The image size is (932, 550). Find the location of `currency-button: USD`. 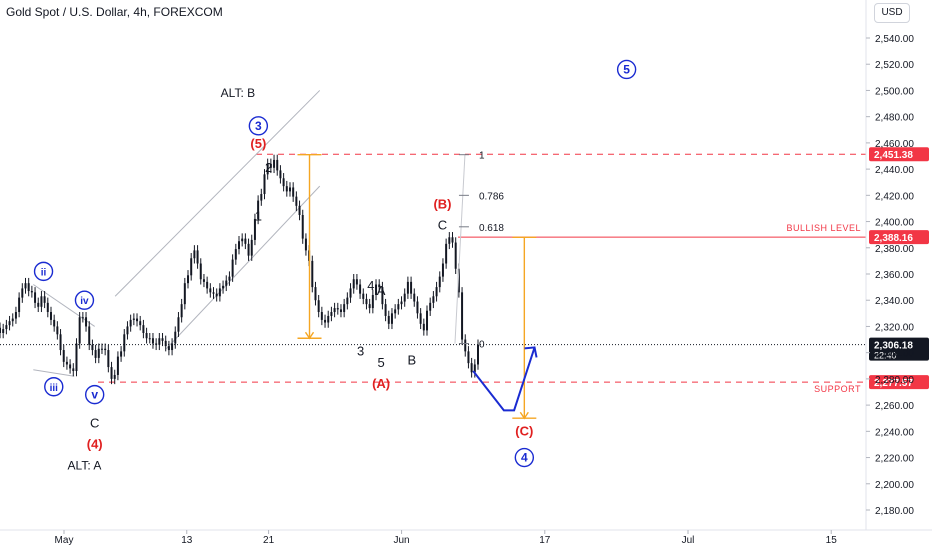

currency-button: USD is located at coordinates (892, 13).